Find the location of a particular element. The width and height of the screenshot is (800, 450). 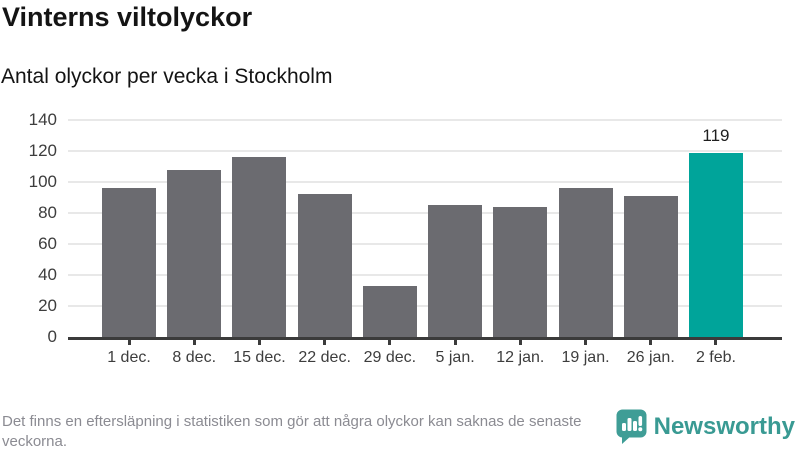

x-axis-tick-label: 12 jan. is located at coordinates (520, 357).